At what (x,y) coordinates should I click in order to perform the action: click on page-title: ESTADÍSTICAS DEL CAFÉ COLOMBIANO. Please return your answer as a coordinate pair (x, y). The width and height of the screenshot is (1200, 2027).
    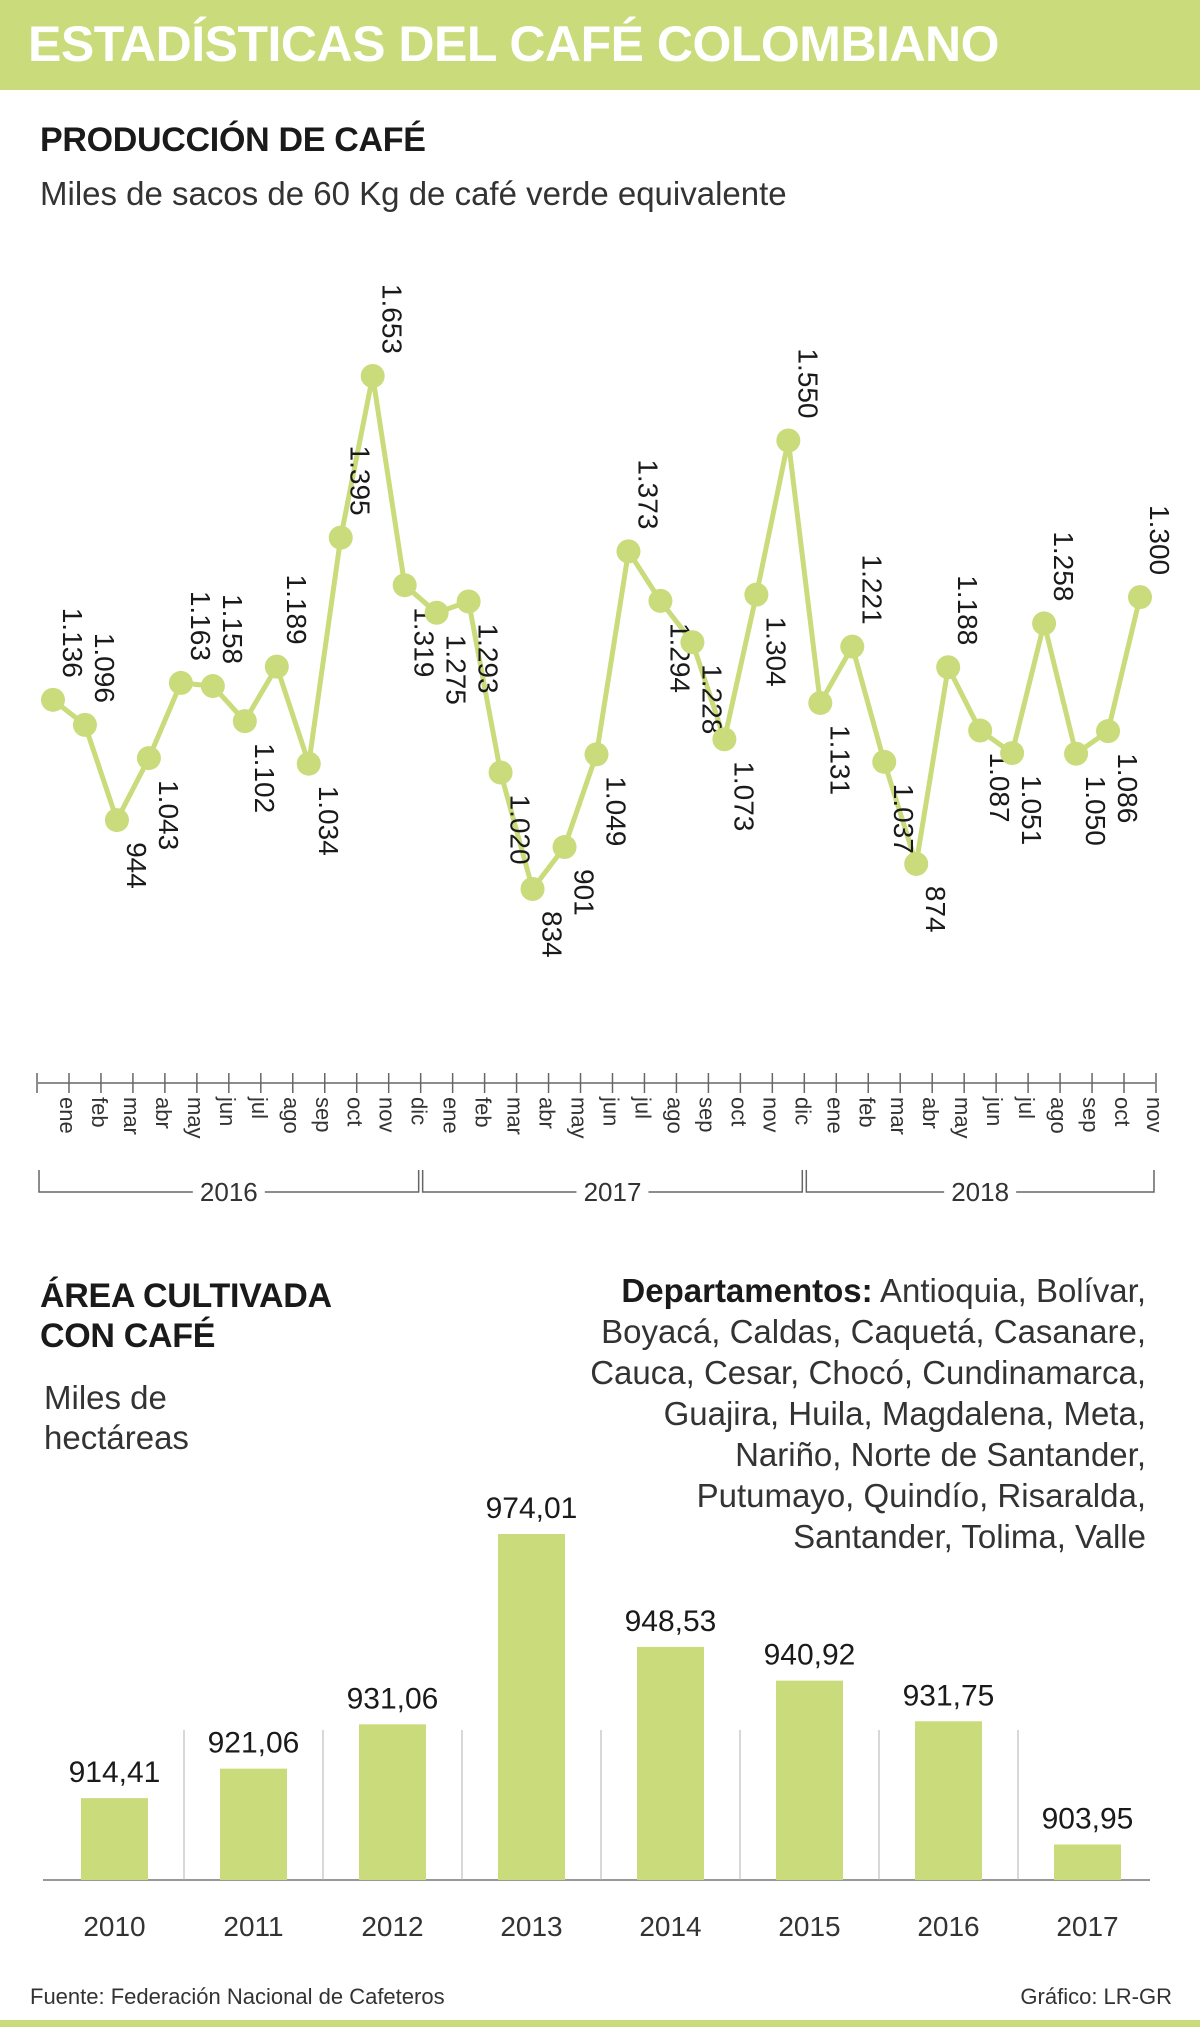
    Looking at the image, I should click on (514, 44).